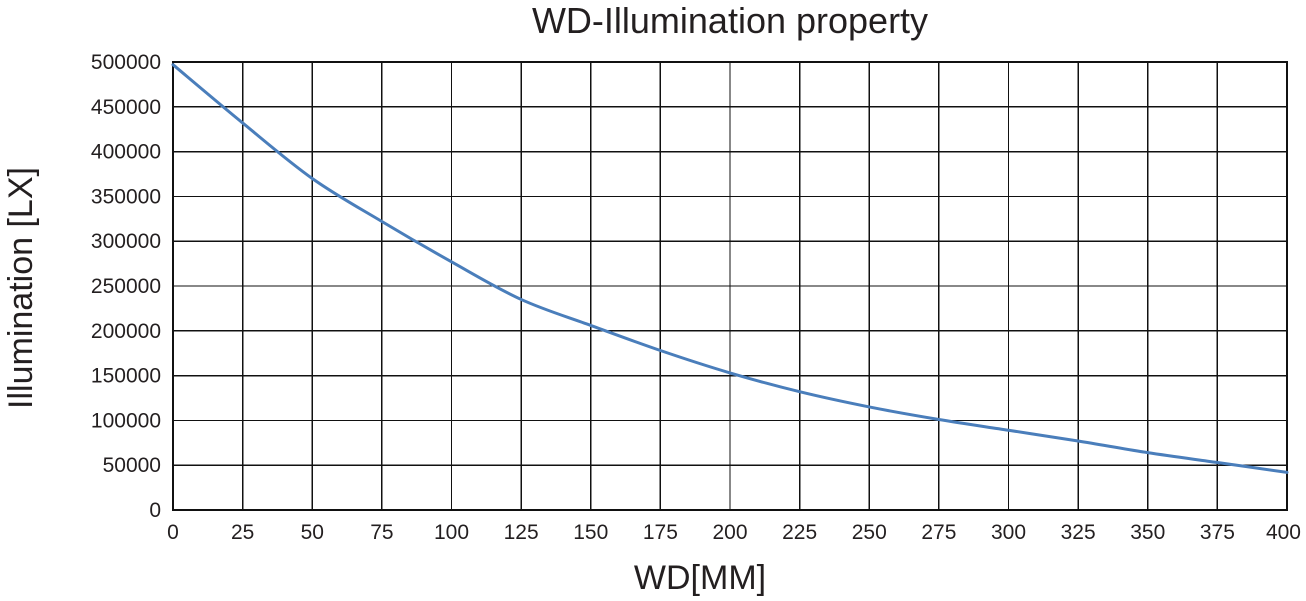 The height and width of the screenshot is (601, 1306). I want to click on y-tick-label: 50000, so click(132, 465).